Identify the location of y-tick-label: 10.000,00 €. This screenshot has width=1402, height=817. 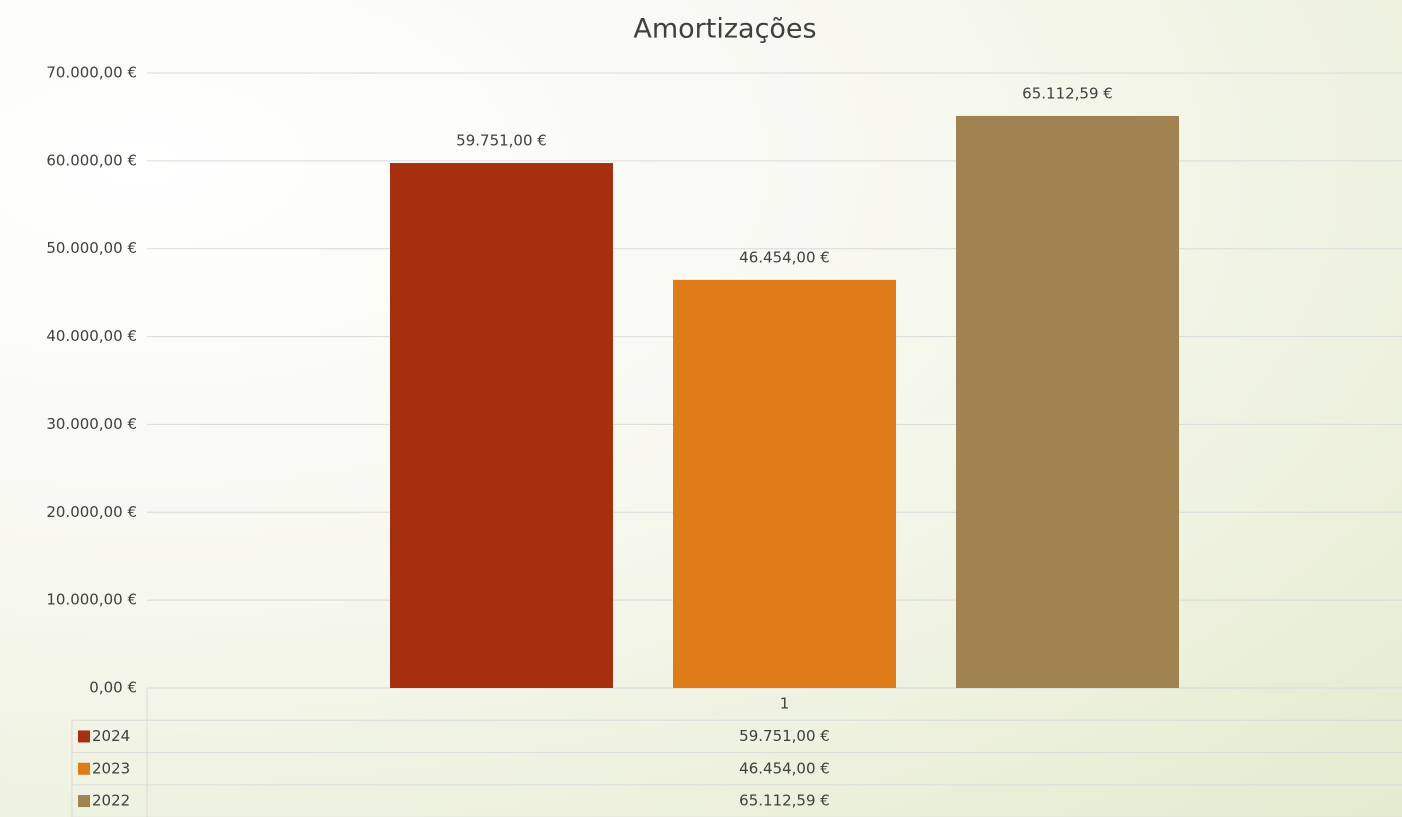
(91, 600).